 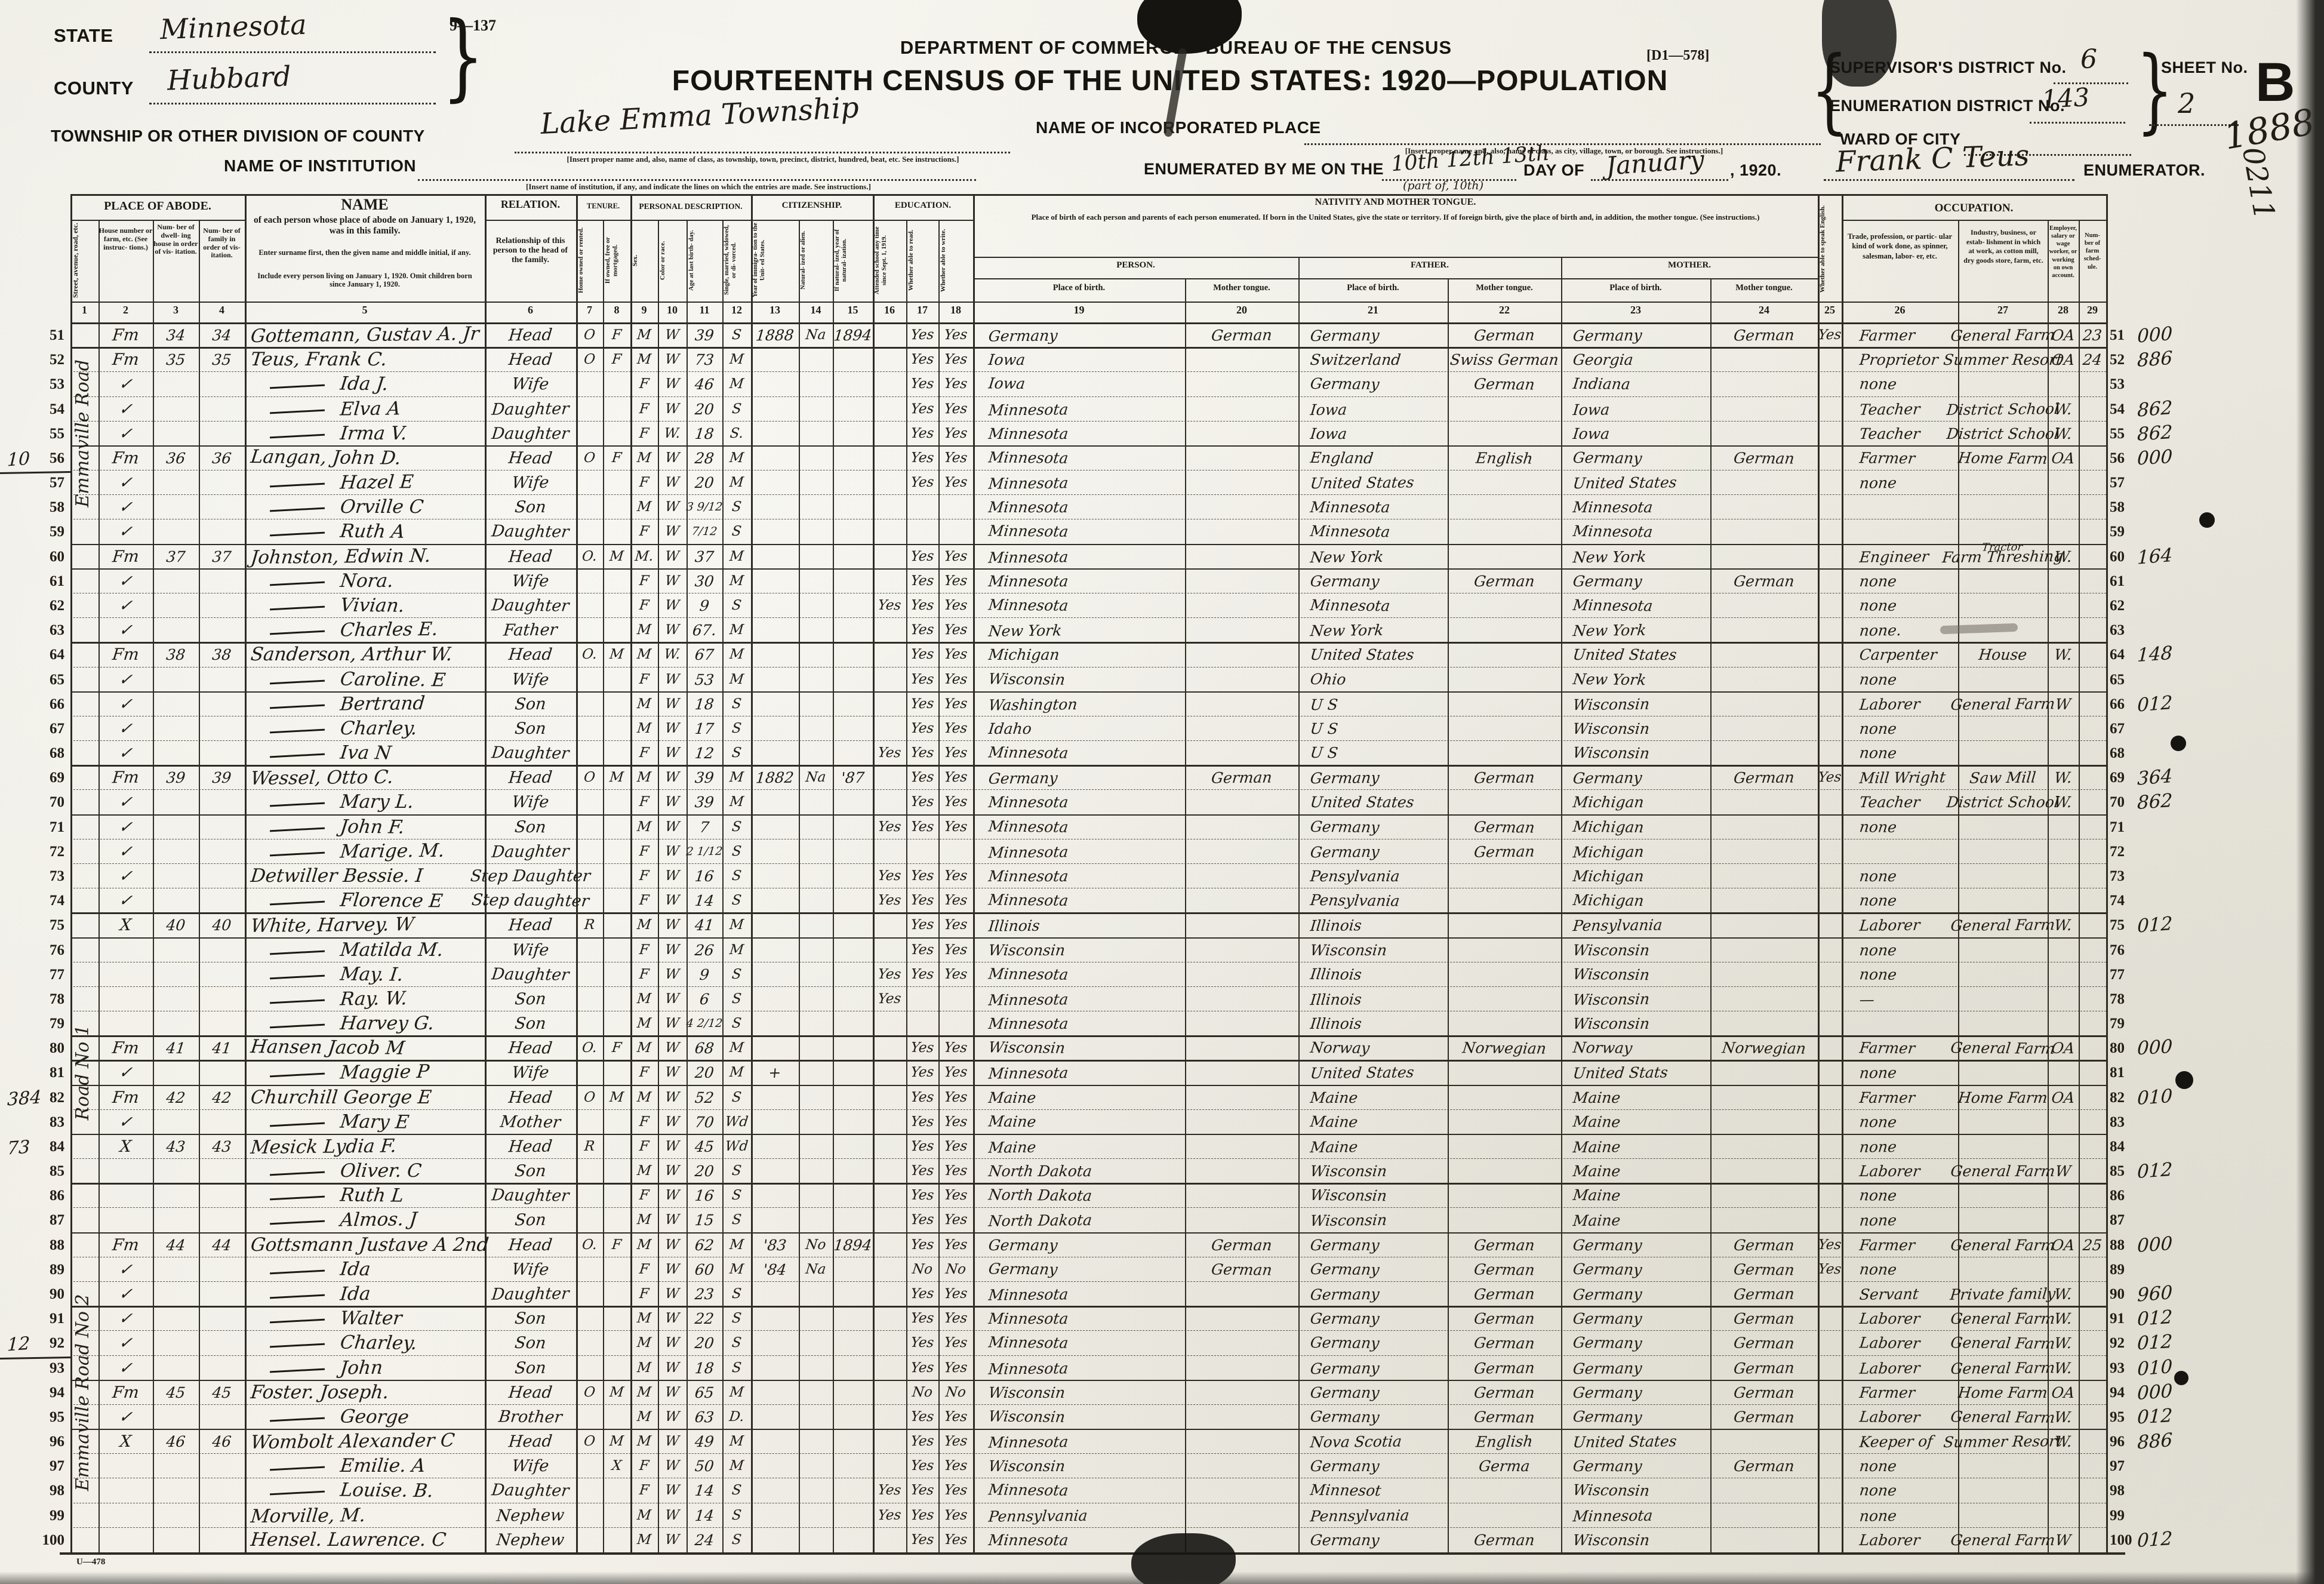 I want to click on row-52-ft: Swiss German, so click(x=1505, y=359).